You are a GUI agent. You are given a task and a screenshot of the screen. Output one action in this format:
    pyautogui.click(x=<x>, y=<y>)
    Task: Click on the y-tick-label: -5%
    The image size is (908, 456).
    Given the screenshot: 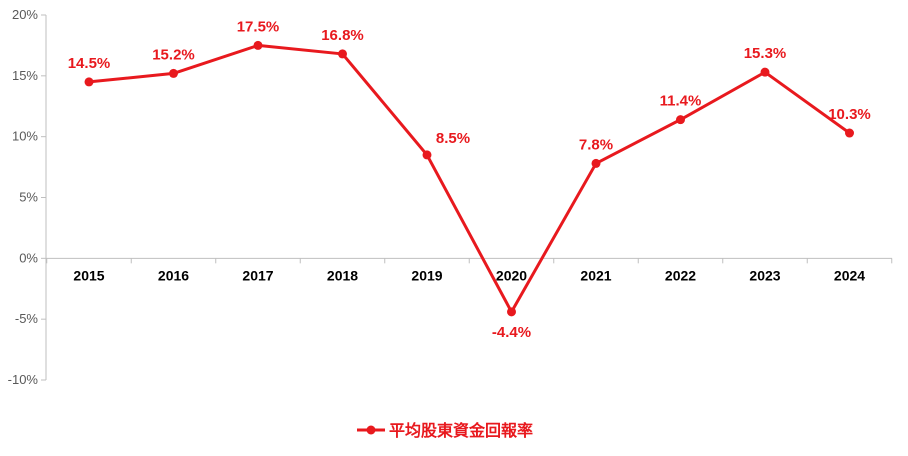 What is the action you would take?
    pyautogui.click(x=27, y=318)
    